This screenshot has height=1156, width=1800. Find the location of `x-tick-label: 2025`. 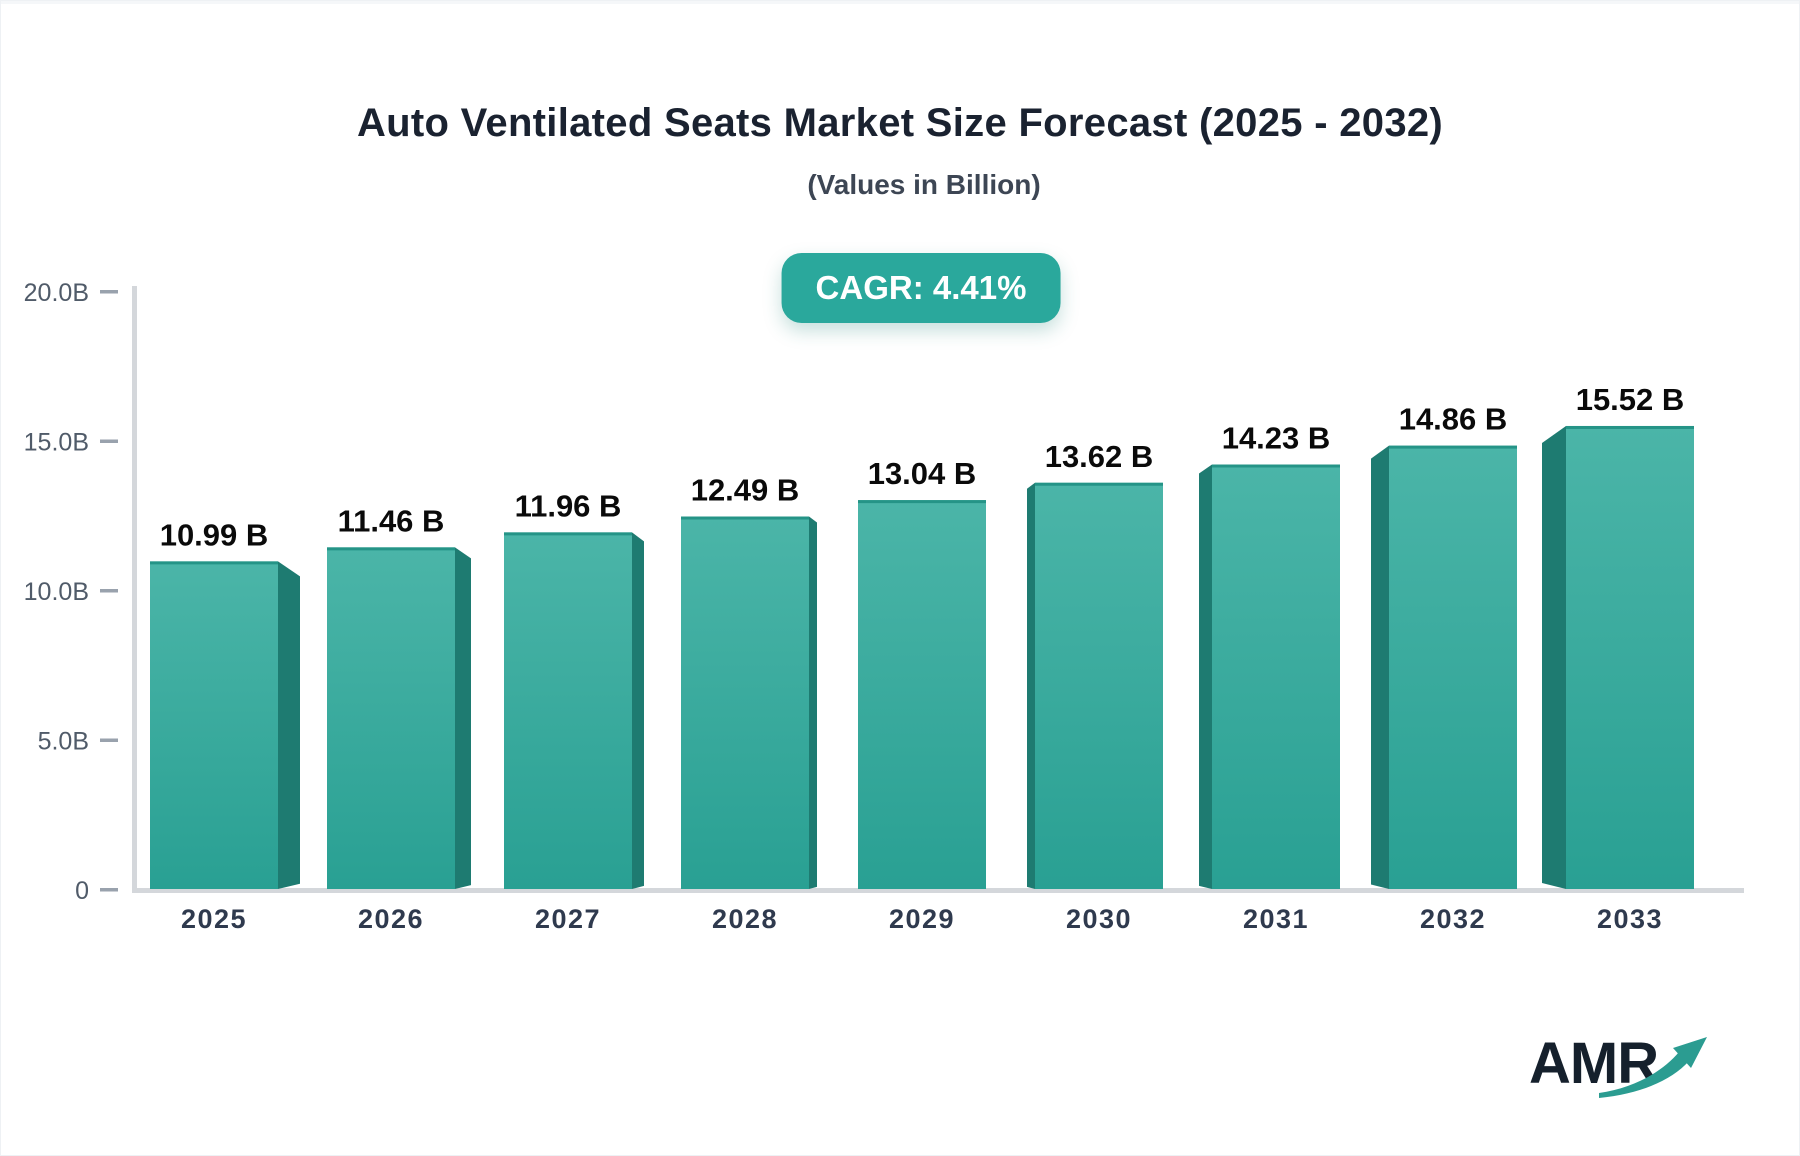

x-tick-label: 2025 is located at coordinates (214, 919).